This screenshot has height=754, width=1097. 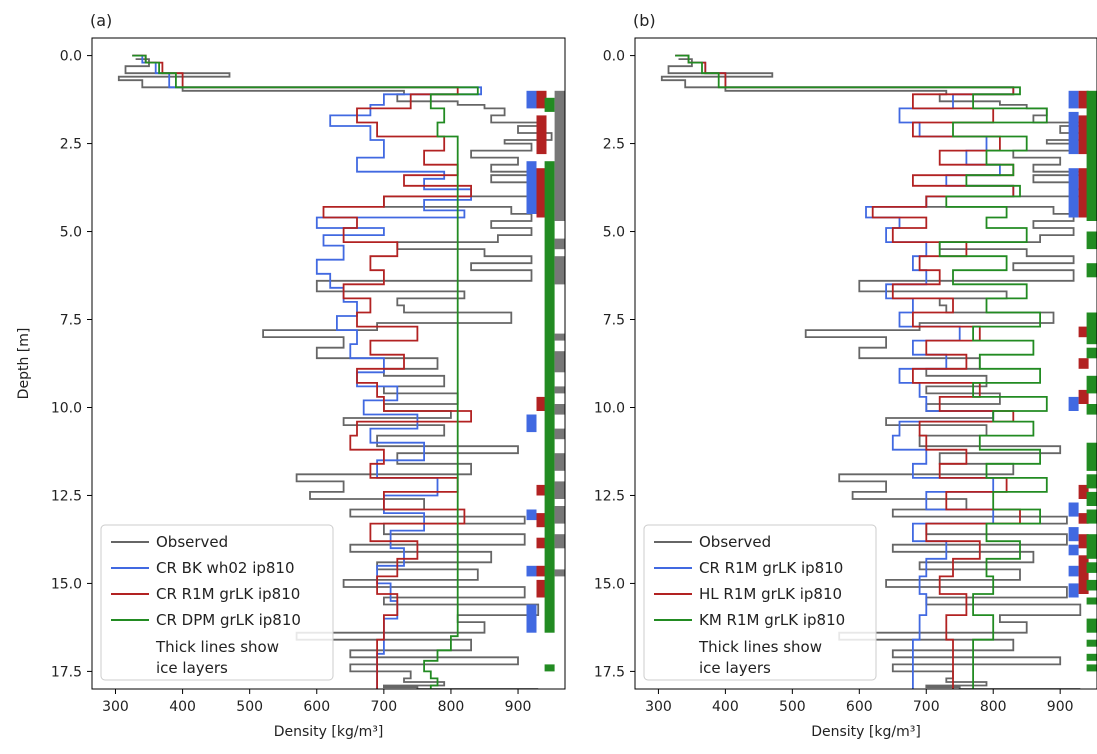 I want to click on legend-label: HL R1M grLK ip810, so click(x=770, y=594).